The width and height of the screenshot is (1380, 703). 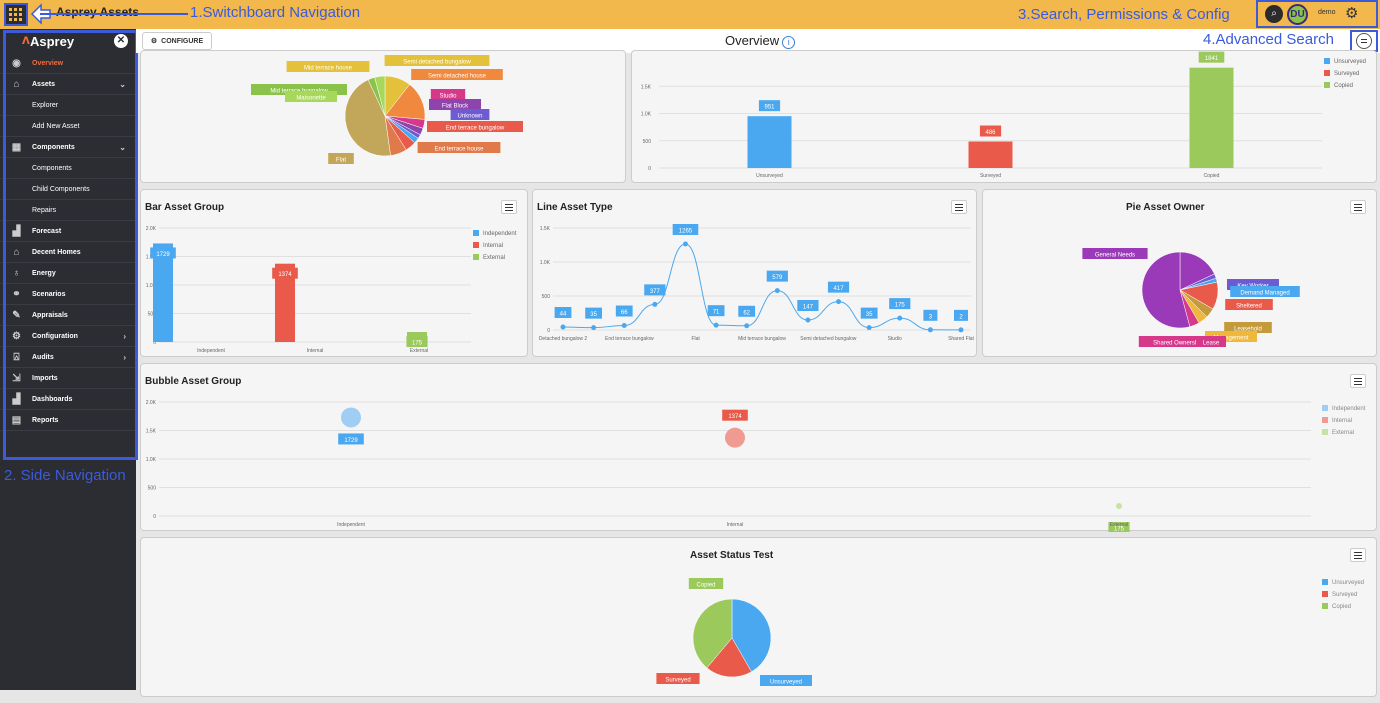 I want to click on sidebar-item-scenarios: ⚭ Scenarios, so click(x=68, y=294).